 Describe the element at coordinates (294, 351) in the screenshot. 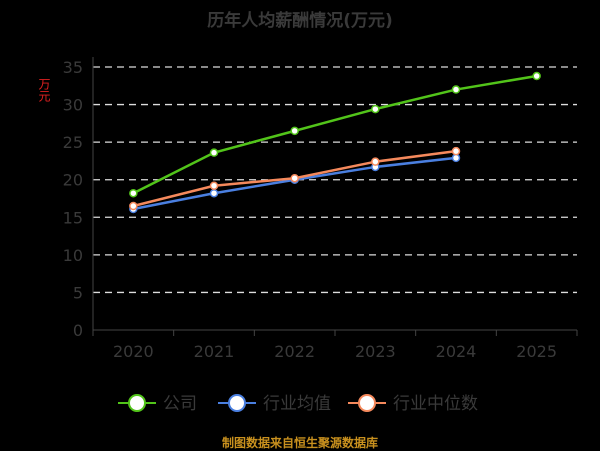

I see `x-tick-label: 2022` at that location.